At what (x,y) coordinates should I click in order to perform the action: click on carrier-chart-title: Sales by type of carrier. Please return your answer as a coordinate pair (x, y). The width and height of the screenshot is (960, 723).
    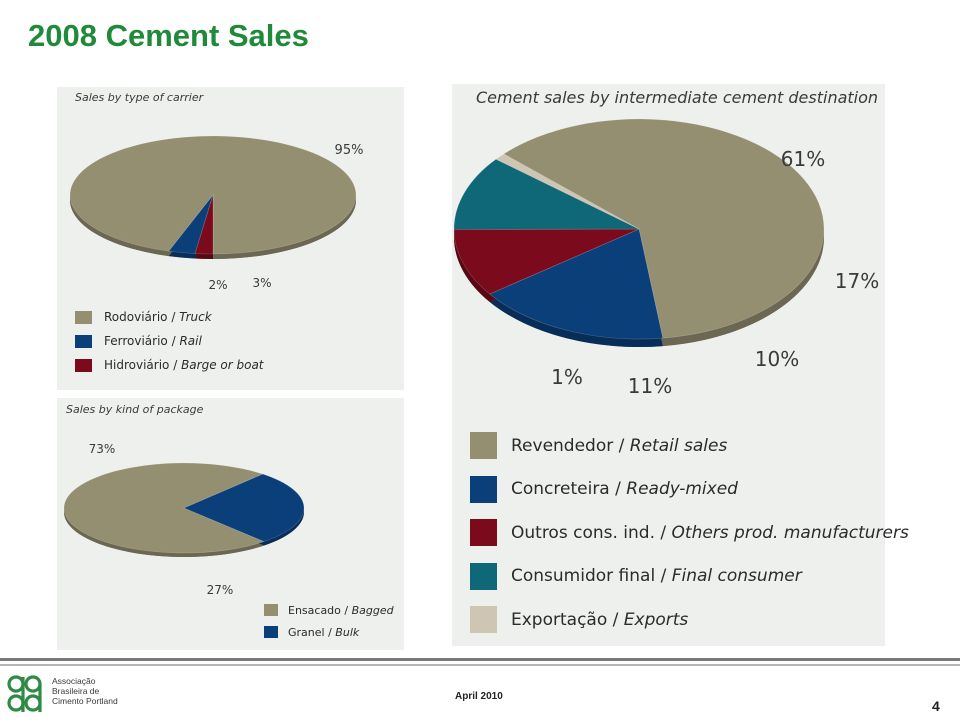
    Looking at the image, I should click on (139, 97).